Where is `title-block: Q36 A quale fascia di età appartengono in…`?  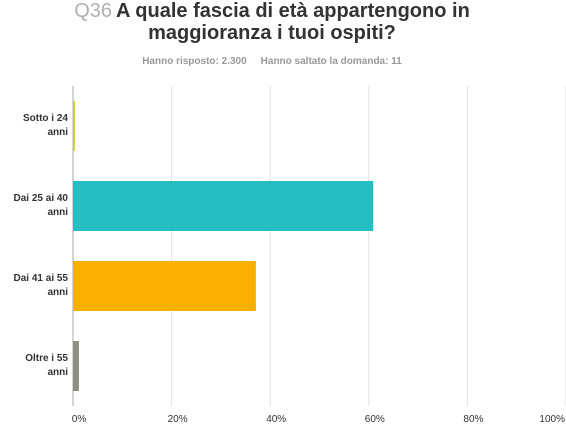
title-block: Q36 A quale fascia di età appartengono in… is located at coordinates (272, 22).